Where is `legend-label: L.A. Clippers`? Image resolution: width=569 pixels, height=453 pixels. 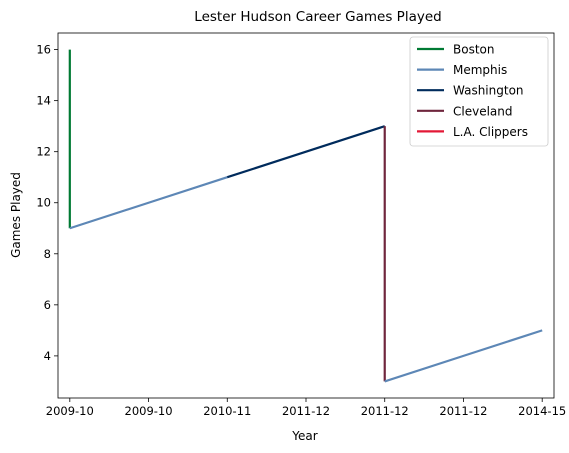
legend-label: L.A. Clippers is located at coordinates (490, 132).